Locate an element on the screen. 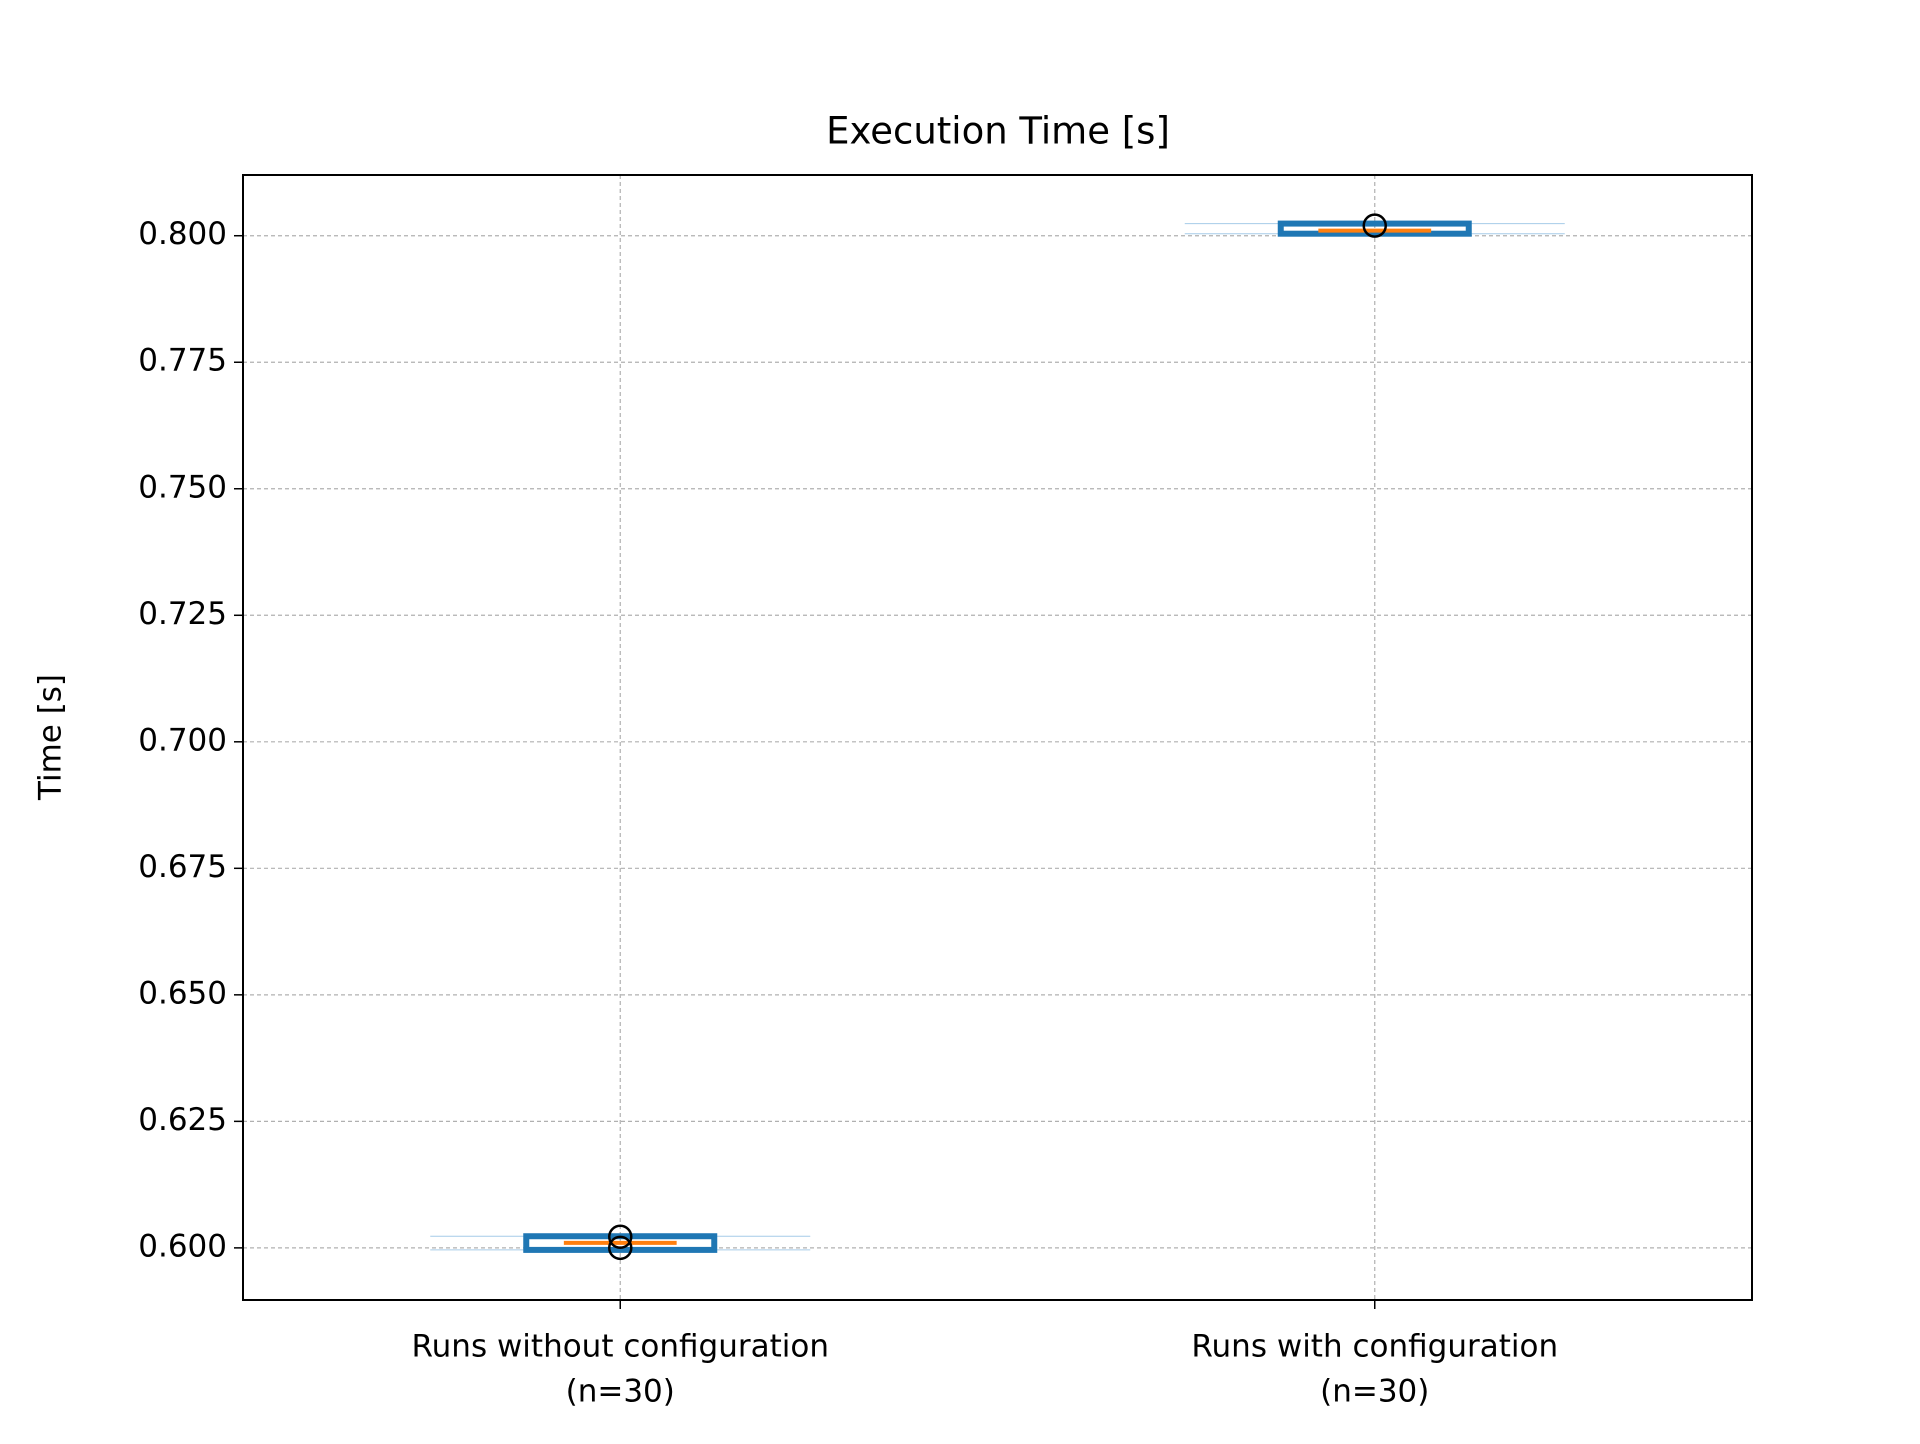 This screenshot has width=1920, height=1444. y-tick-label: 0.725 is located at coordinates (182, 614).